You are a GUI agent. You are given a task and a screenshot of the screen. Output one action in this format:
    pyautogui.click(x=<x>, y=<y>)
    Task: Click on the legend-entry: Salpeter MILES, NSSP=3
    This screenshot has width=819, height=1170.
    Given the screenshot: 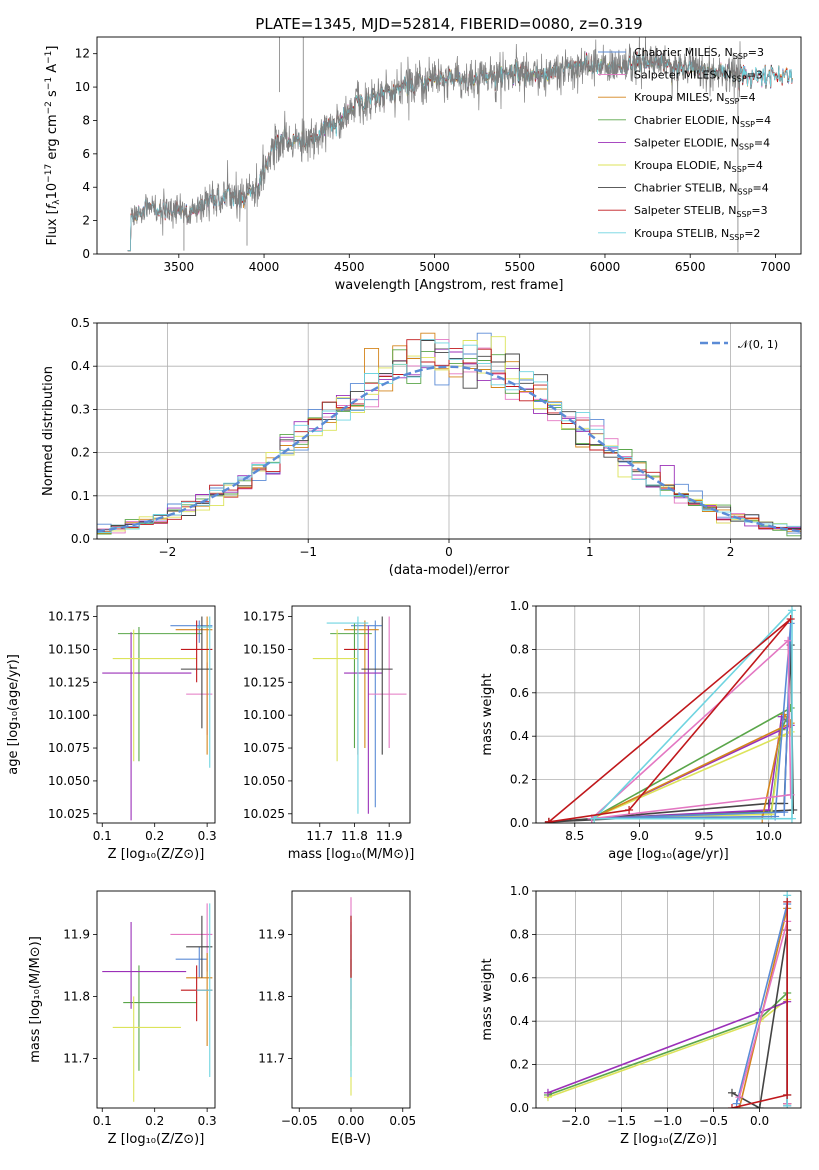 What is the action you would take?
    pyautogui.click(x=698, y=76)
    